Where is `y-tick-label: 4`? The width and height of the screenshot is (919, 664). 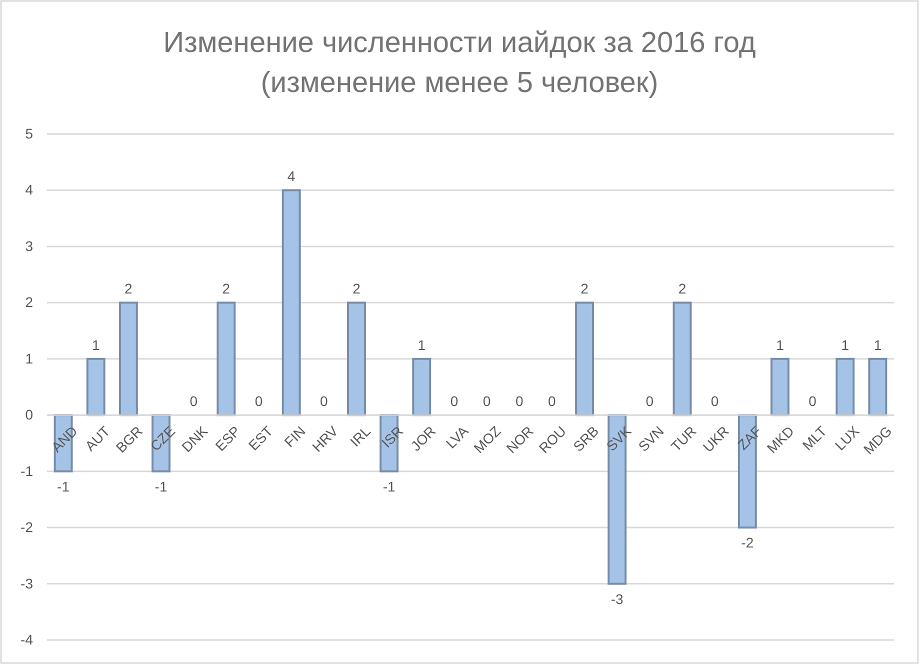 y-tick-label: 4 is located at coordinates (29, 190).